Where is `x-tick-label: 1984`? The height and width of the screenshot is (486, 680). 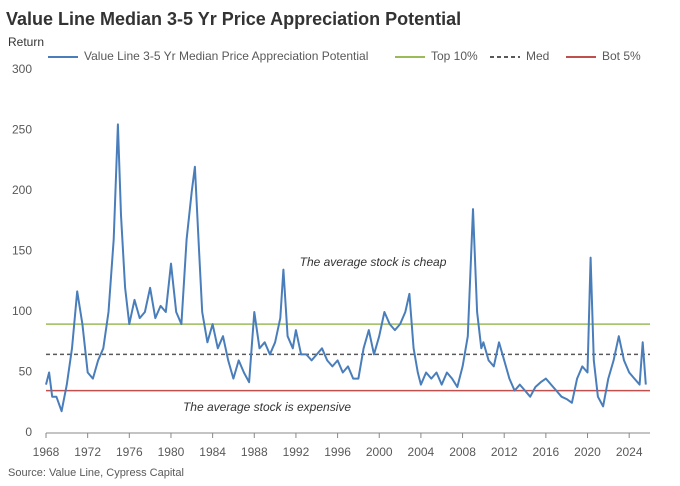 x-tick-label: 1984 is located at coordinates (212, 452).